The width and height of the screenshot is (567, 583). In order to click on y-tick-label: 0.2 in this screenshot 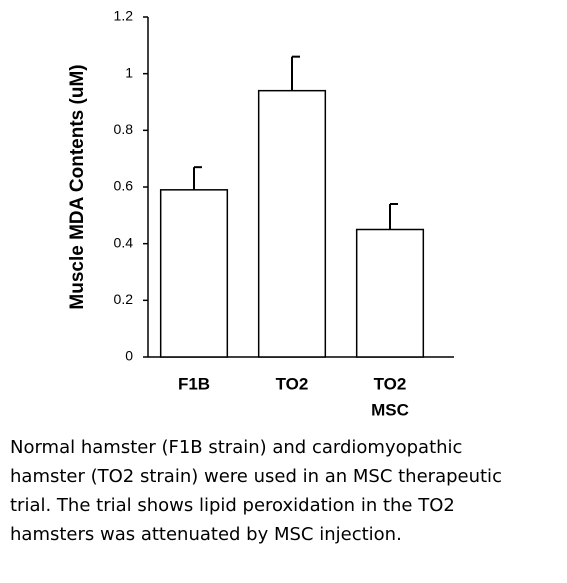, I will do `click(124, 299)`.